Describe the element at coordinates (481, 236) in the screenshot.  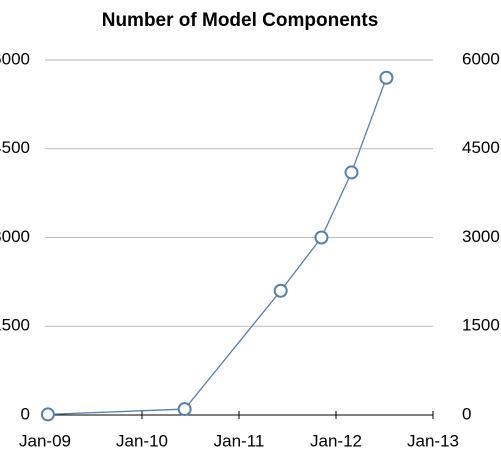
I see `y2-tick-label: 3000` at that location.